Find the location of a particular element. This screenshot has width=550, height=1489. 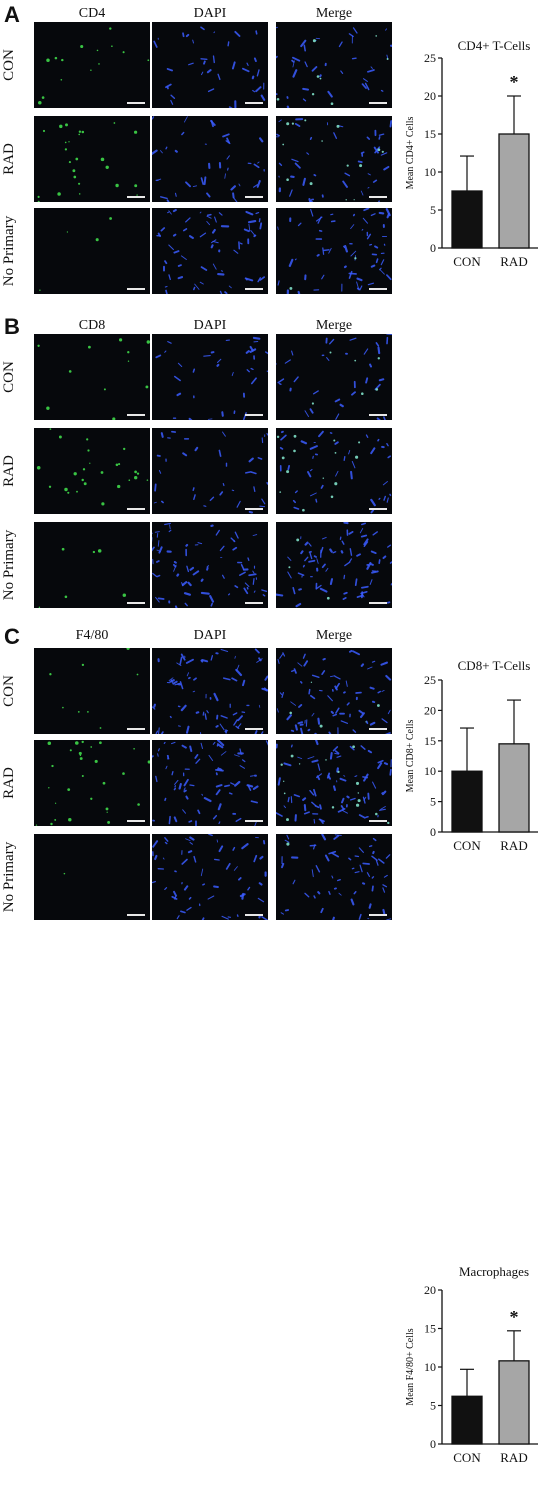

chart-title: Macrophages is located at coordinates (494, 1271).